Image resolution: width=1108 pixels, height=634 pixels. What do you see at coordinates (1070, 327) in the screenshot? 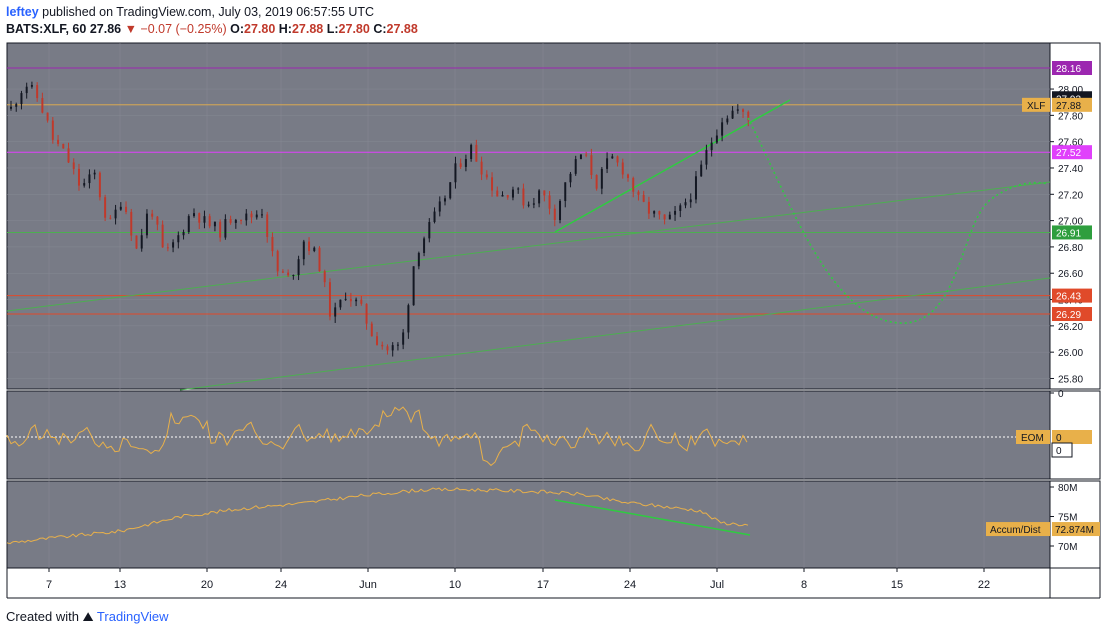
I see `price-tick-label: 26.20` at bounding box center [1070, 327].